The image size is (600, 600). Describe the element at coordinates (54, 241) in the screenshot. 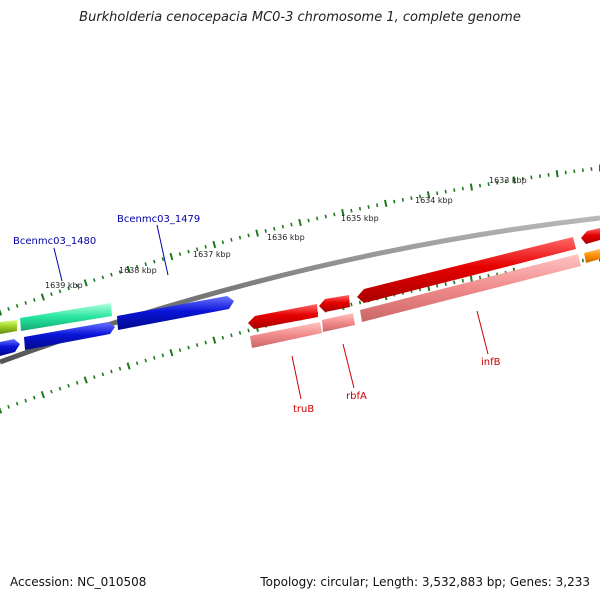

I see `gene-label-bcenmc03-1480: Bcenmc03_1480` at that location.